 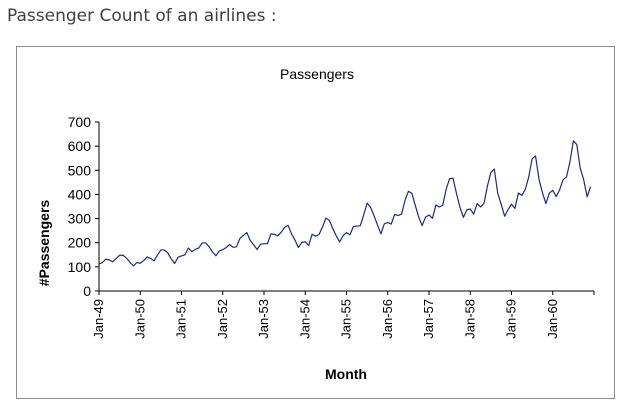 I want to click on x-axis-label: Month, so click(x=346, y=374).